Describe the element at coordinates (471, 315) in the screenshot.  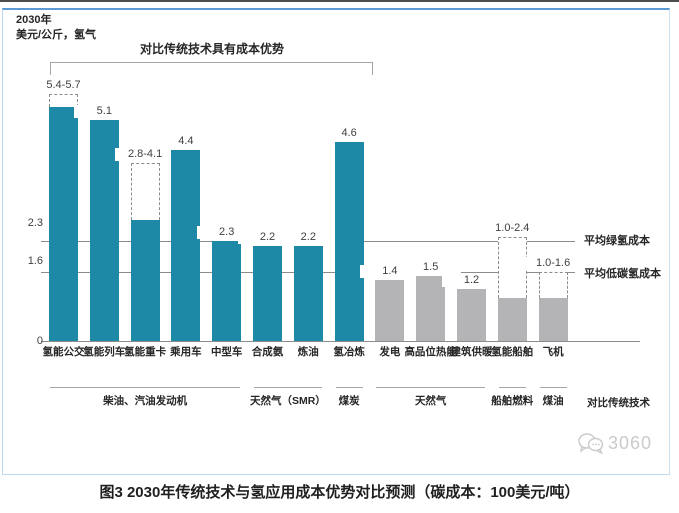
I see `bar-建筑供暖` at that location.